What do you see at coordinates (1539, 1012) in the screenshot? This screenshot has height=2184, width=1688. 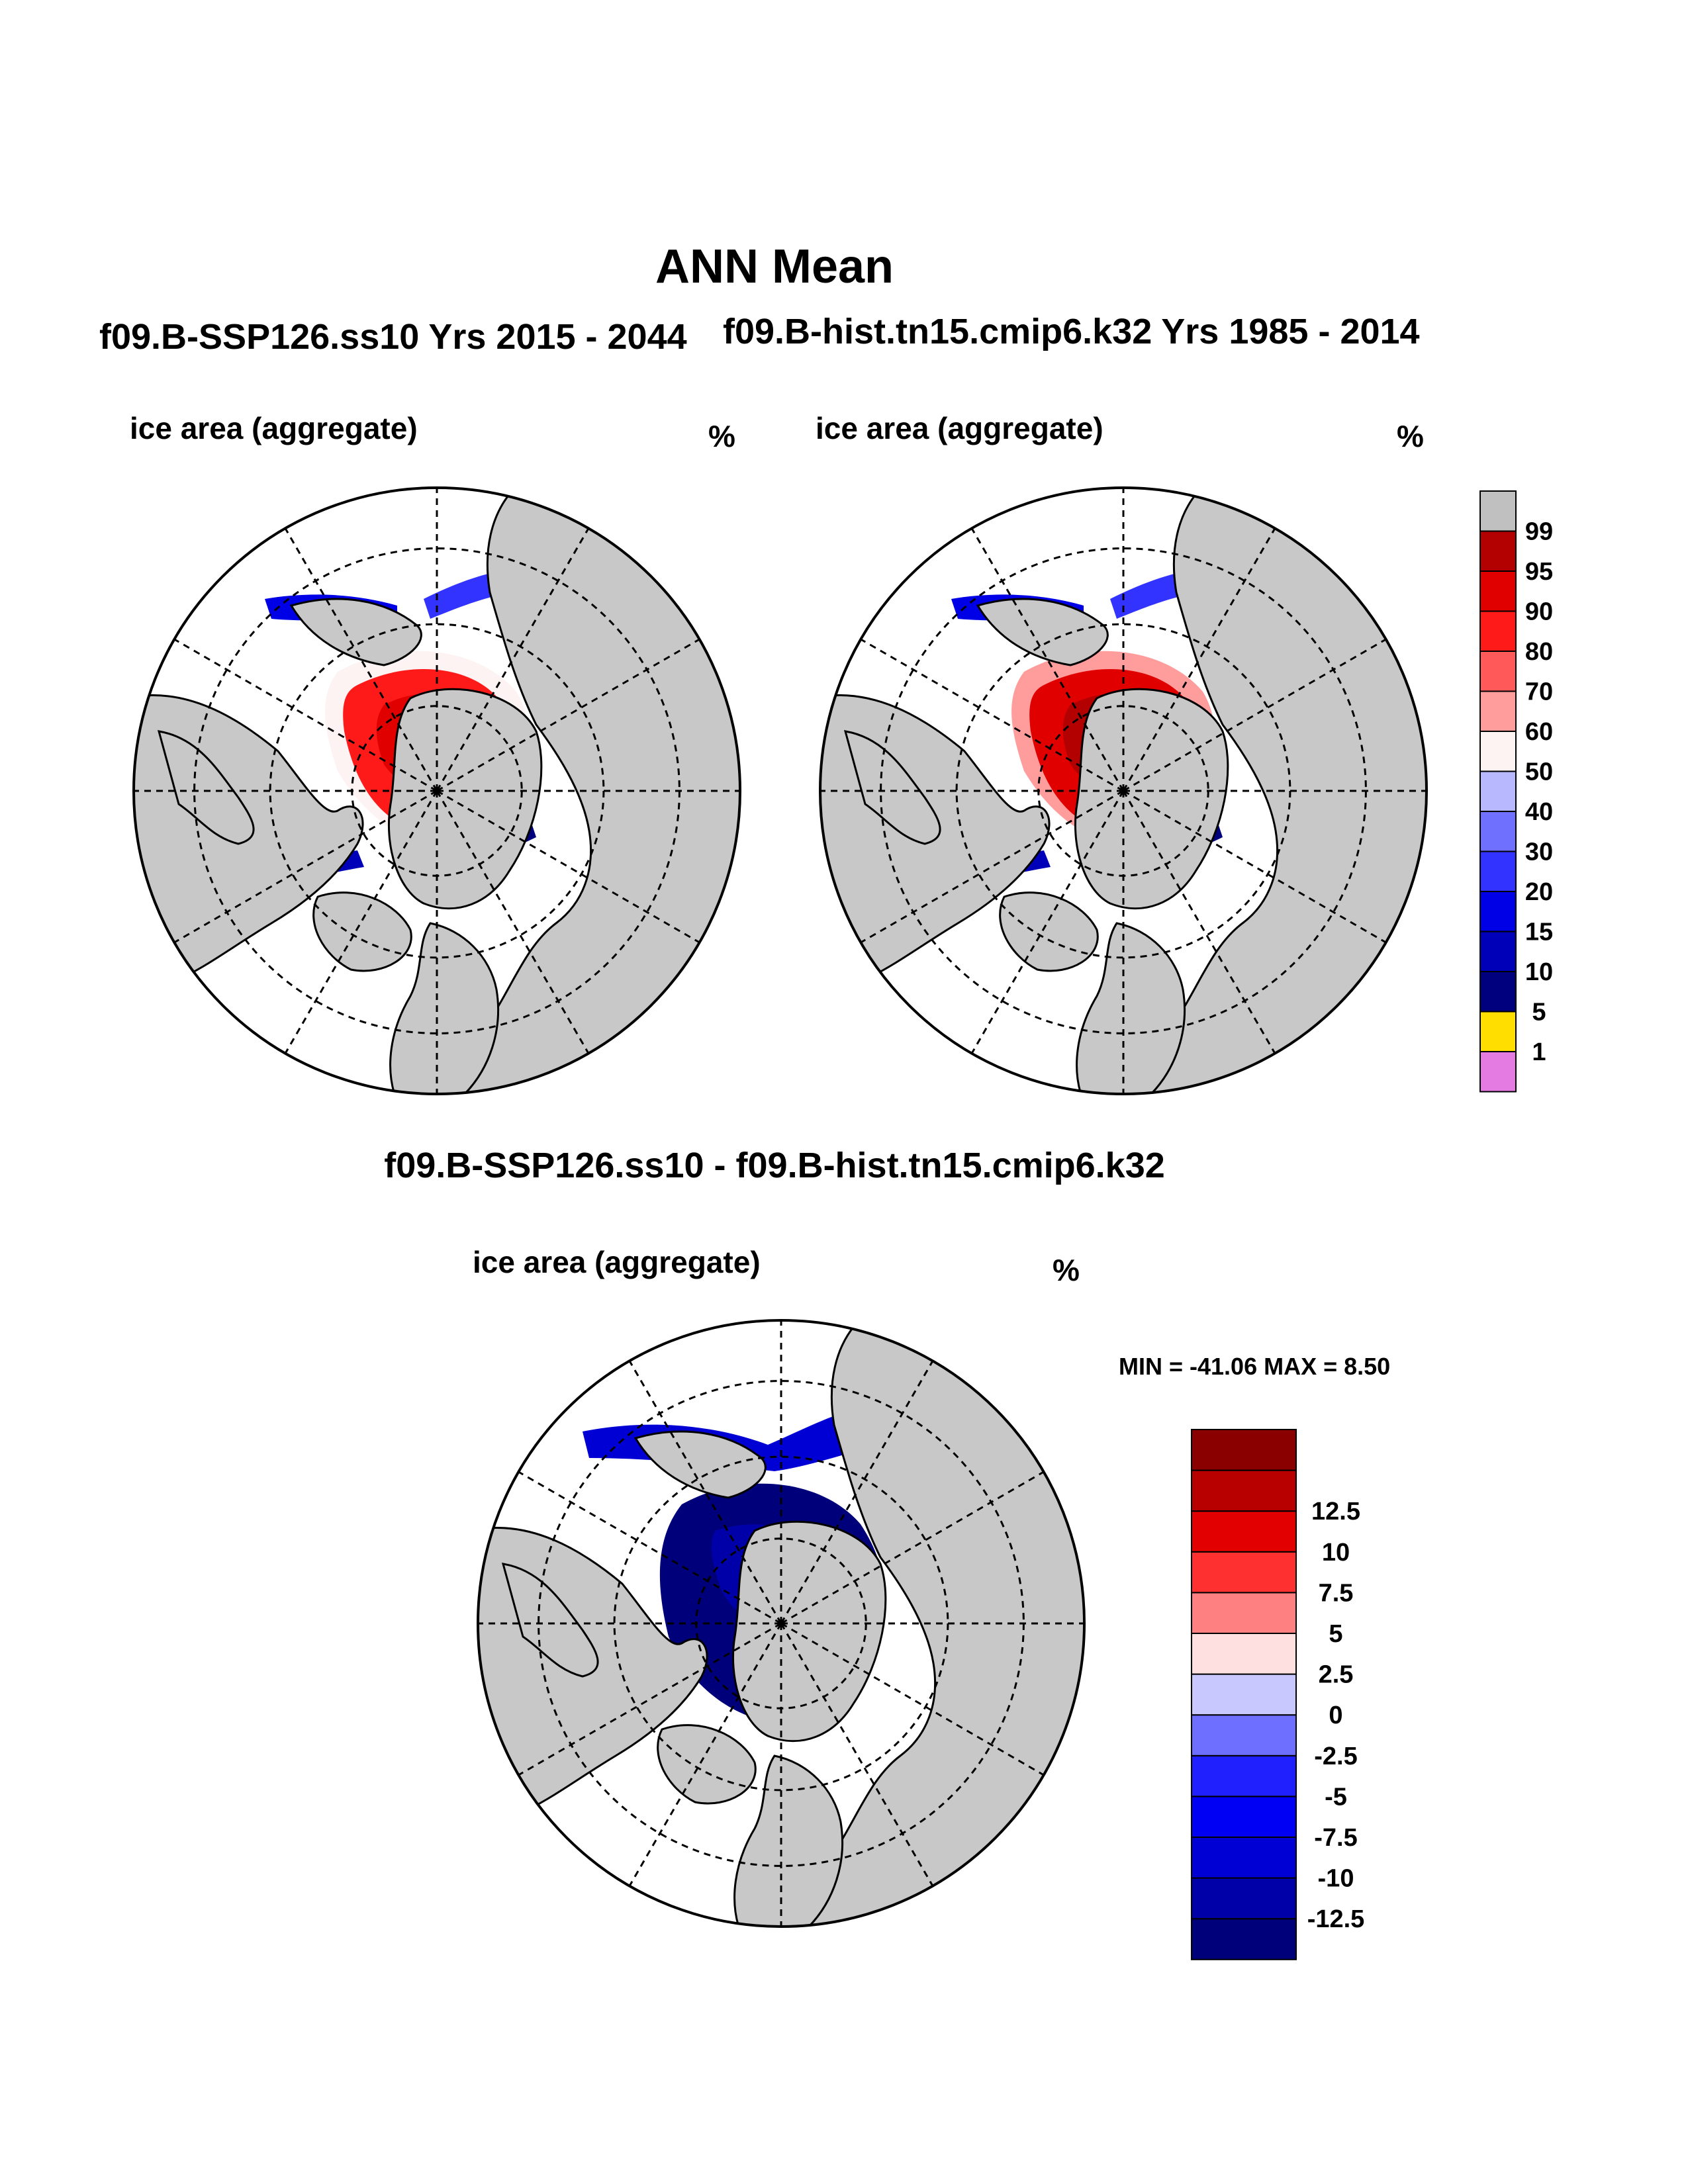 I see `colorbar-tick-label: 5` at bounding box center [1539, 1012].